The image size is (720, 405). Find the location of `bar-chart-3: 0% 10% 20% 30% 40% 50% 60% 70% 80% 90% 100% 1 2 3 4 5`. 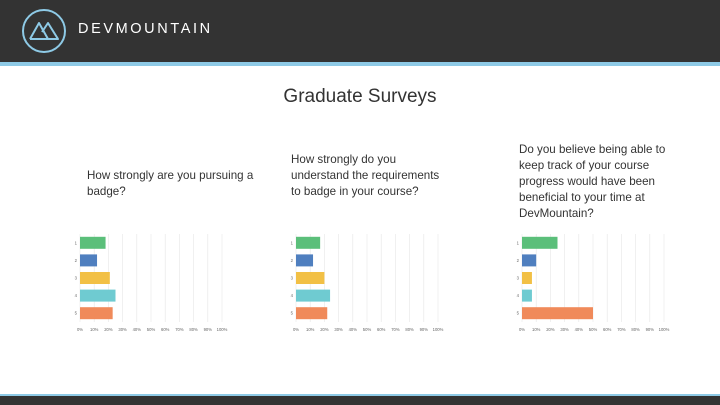

bar-chart-3: 0% 10% 20% 30% 40% 50% 60% 70% 80% 90% 100% 1 2 3 4 5 is located at coordinates (593, 283).